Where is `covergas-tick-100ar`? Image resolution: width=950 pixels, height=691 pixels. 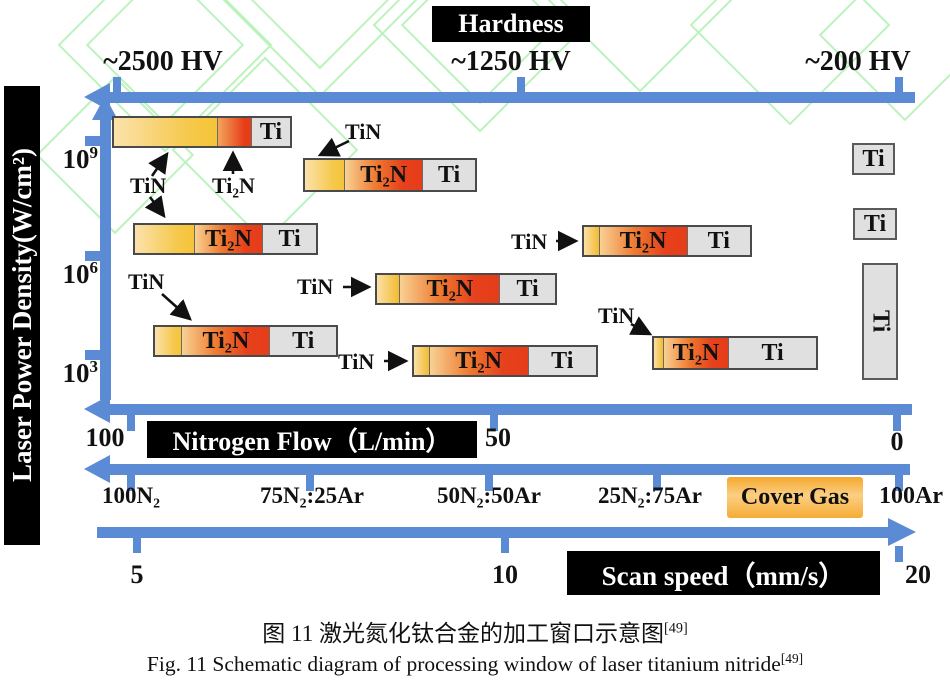 covergas-tick-100ar is located at coordinates (899, 482).